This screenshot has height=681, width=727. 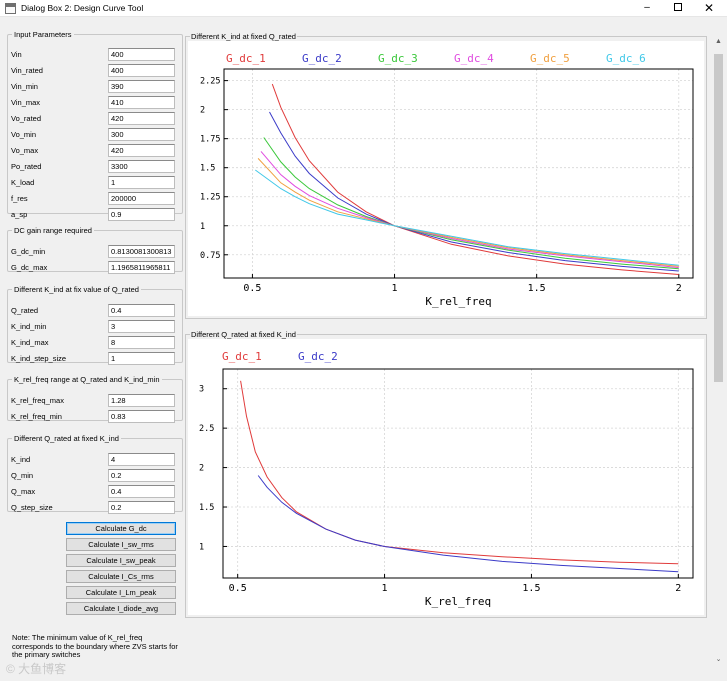 I want to click on group-legend: DC gain range required, so click(x=53, y=230).